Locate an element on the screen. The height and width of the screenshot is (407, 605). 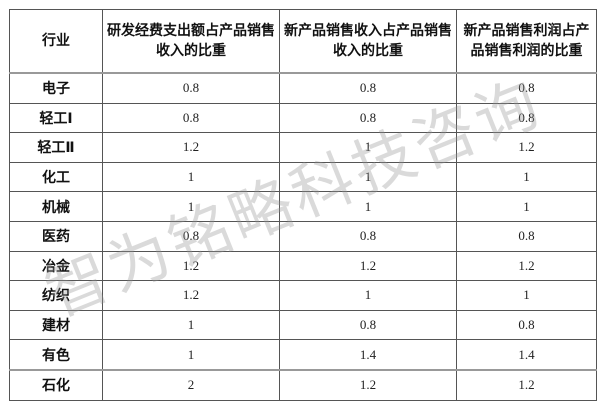
industry-cell: 纺织 is located at coordinates (56, 295).